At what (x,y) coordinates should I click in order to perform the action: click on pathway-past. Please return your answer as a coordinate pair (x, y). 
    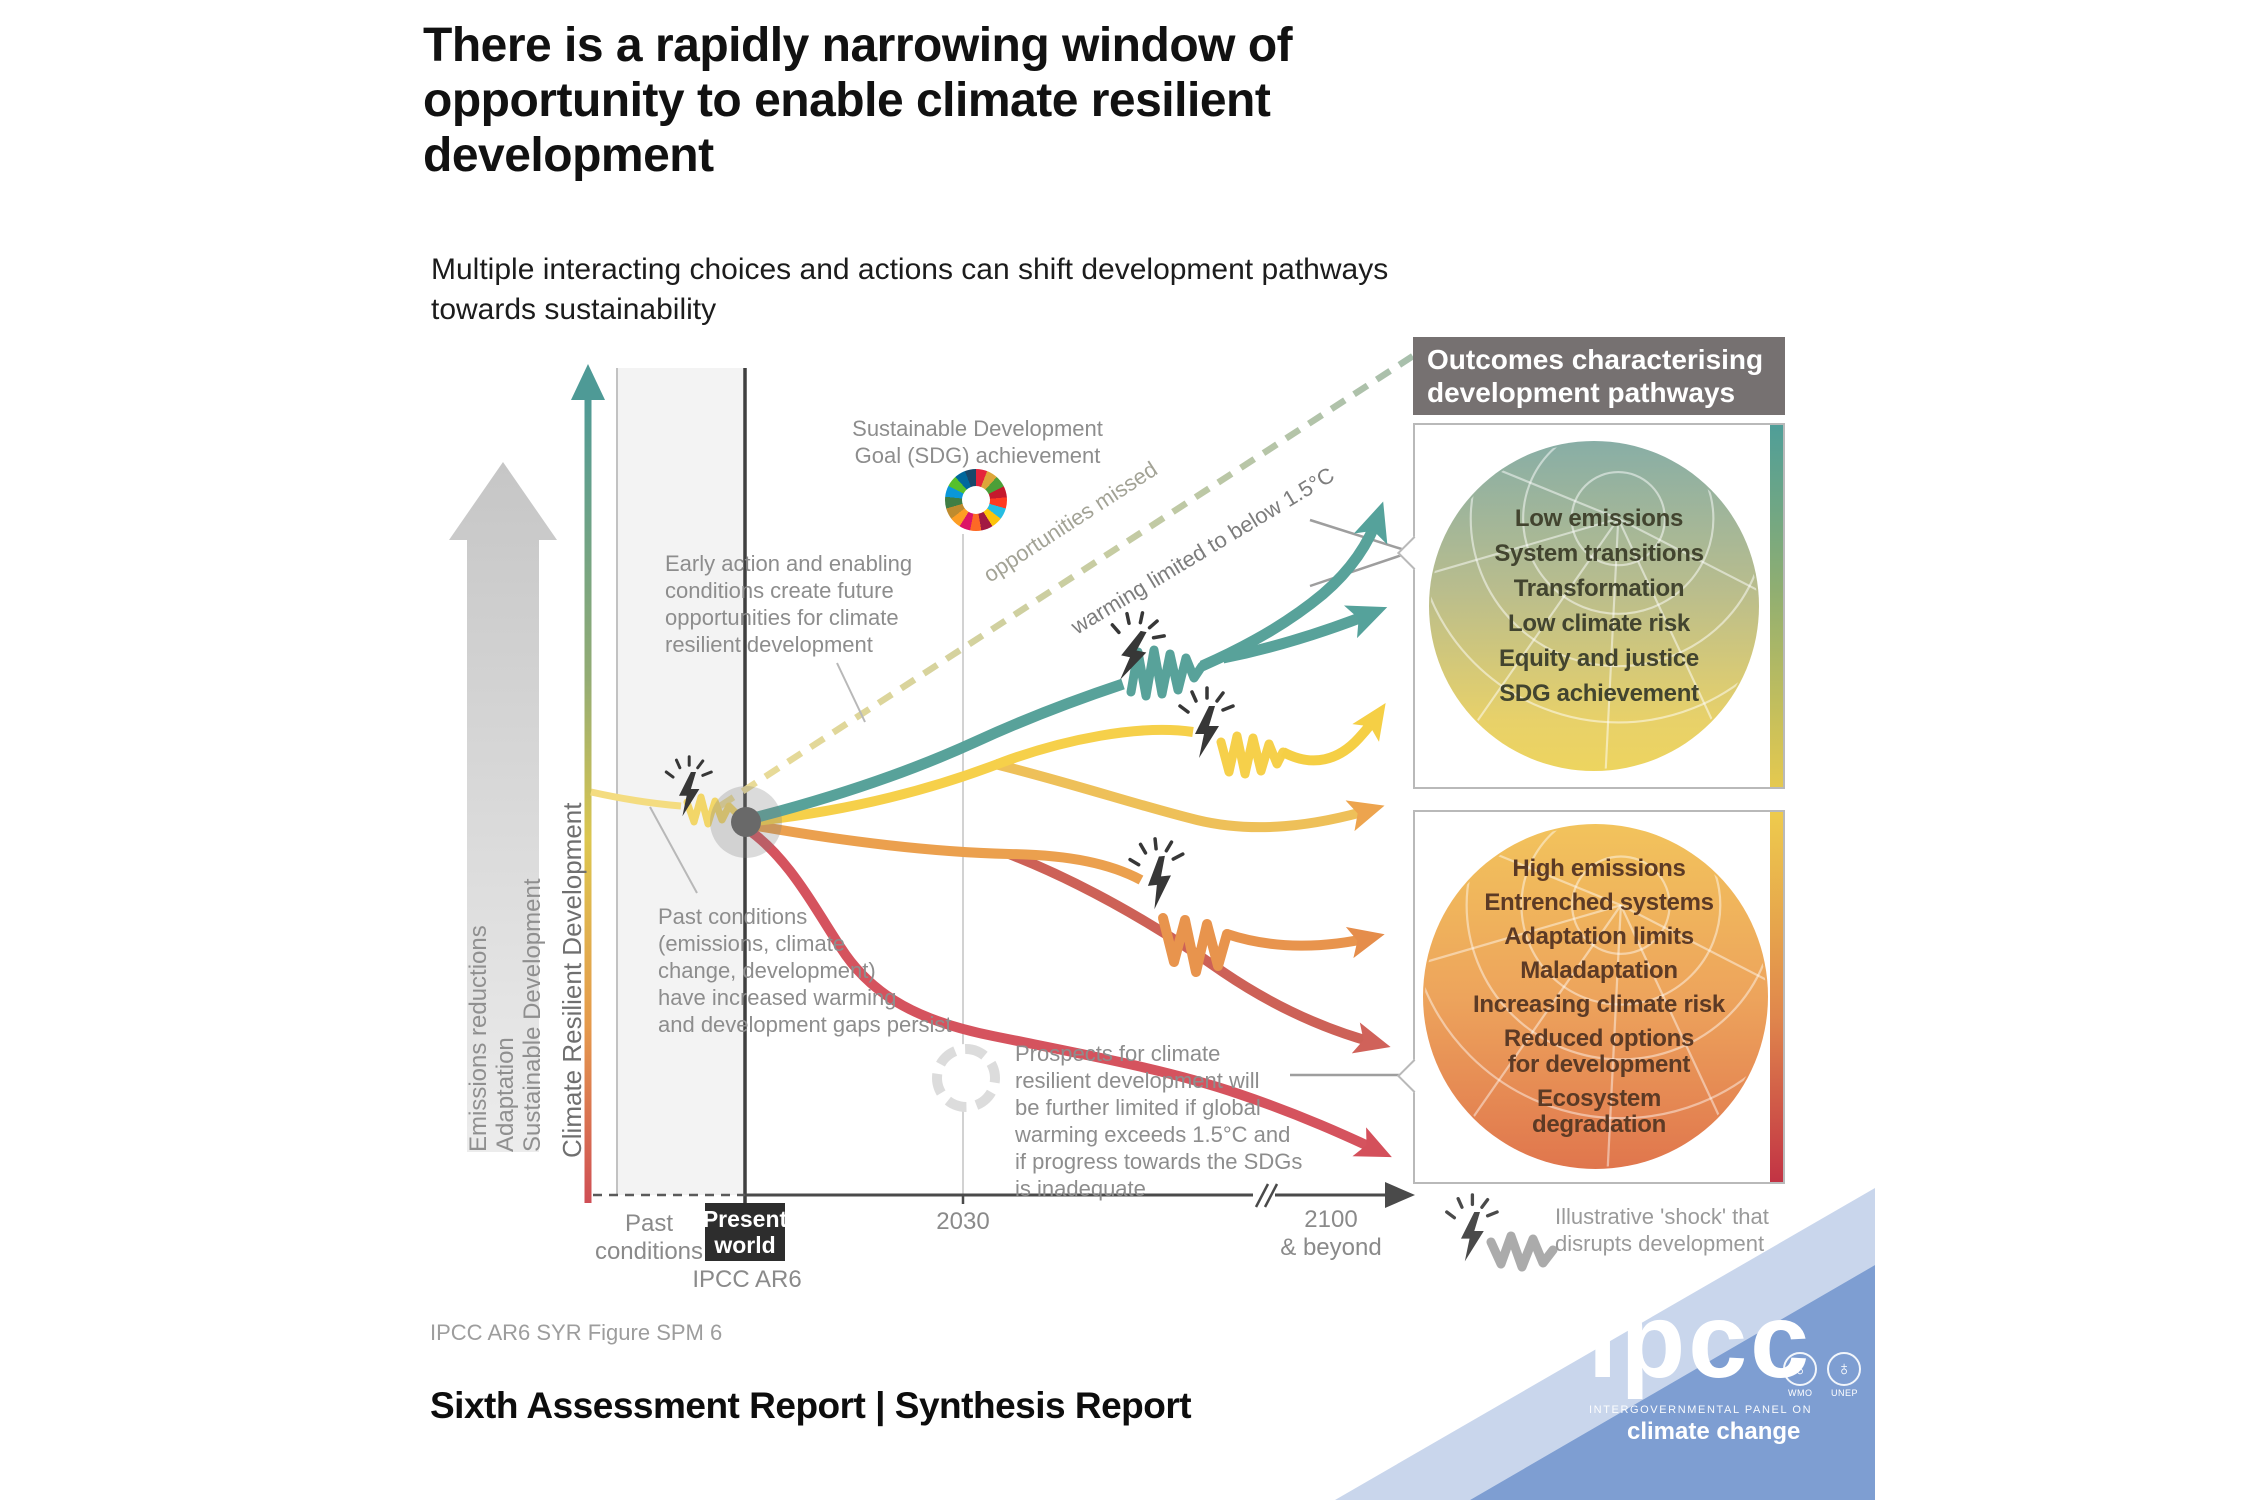
    Looking at the image, I should click on (666, 808).